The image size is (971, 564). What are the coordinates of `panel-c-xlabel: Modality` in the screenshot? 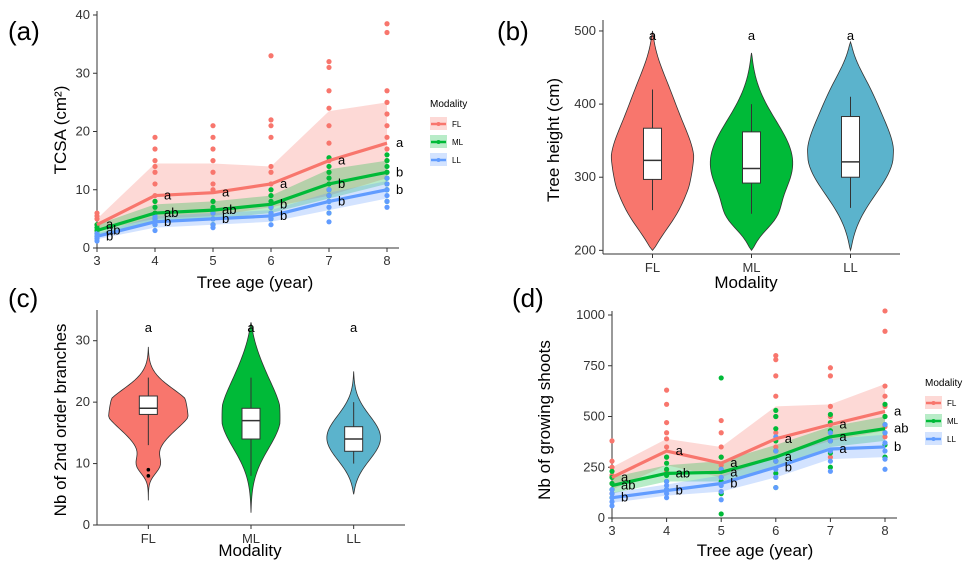 It's located at (250, 550).